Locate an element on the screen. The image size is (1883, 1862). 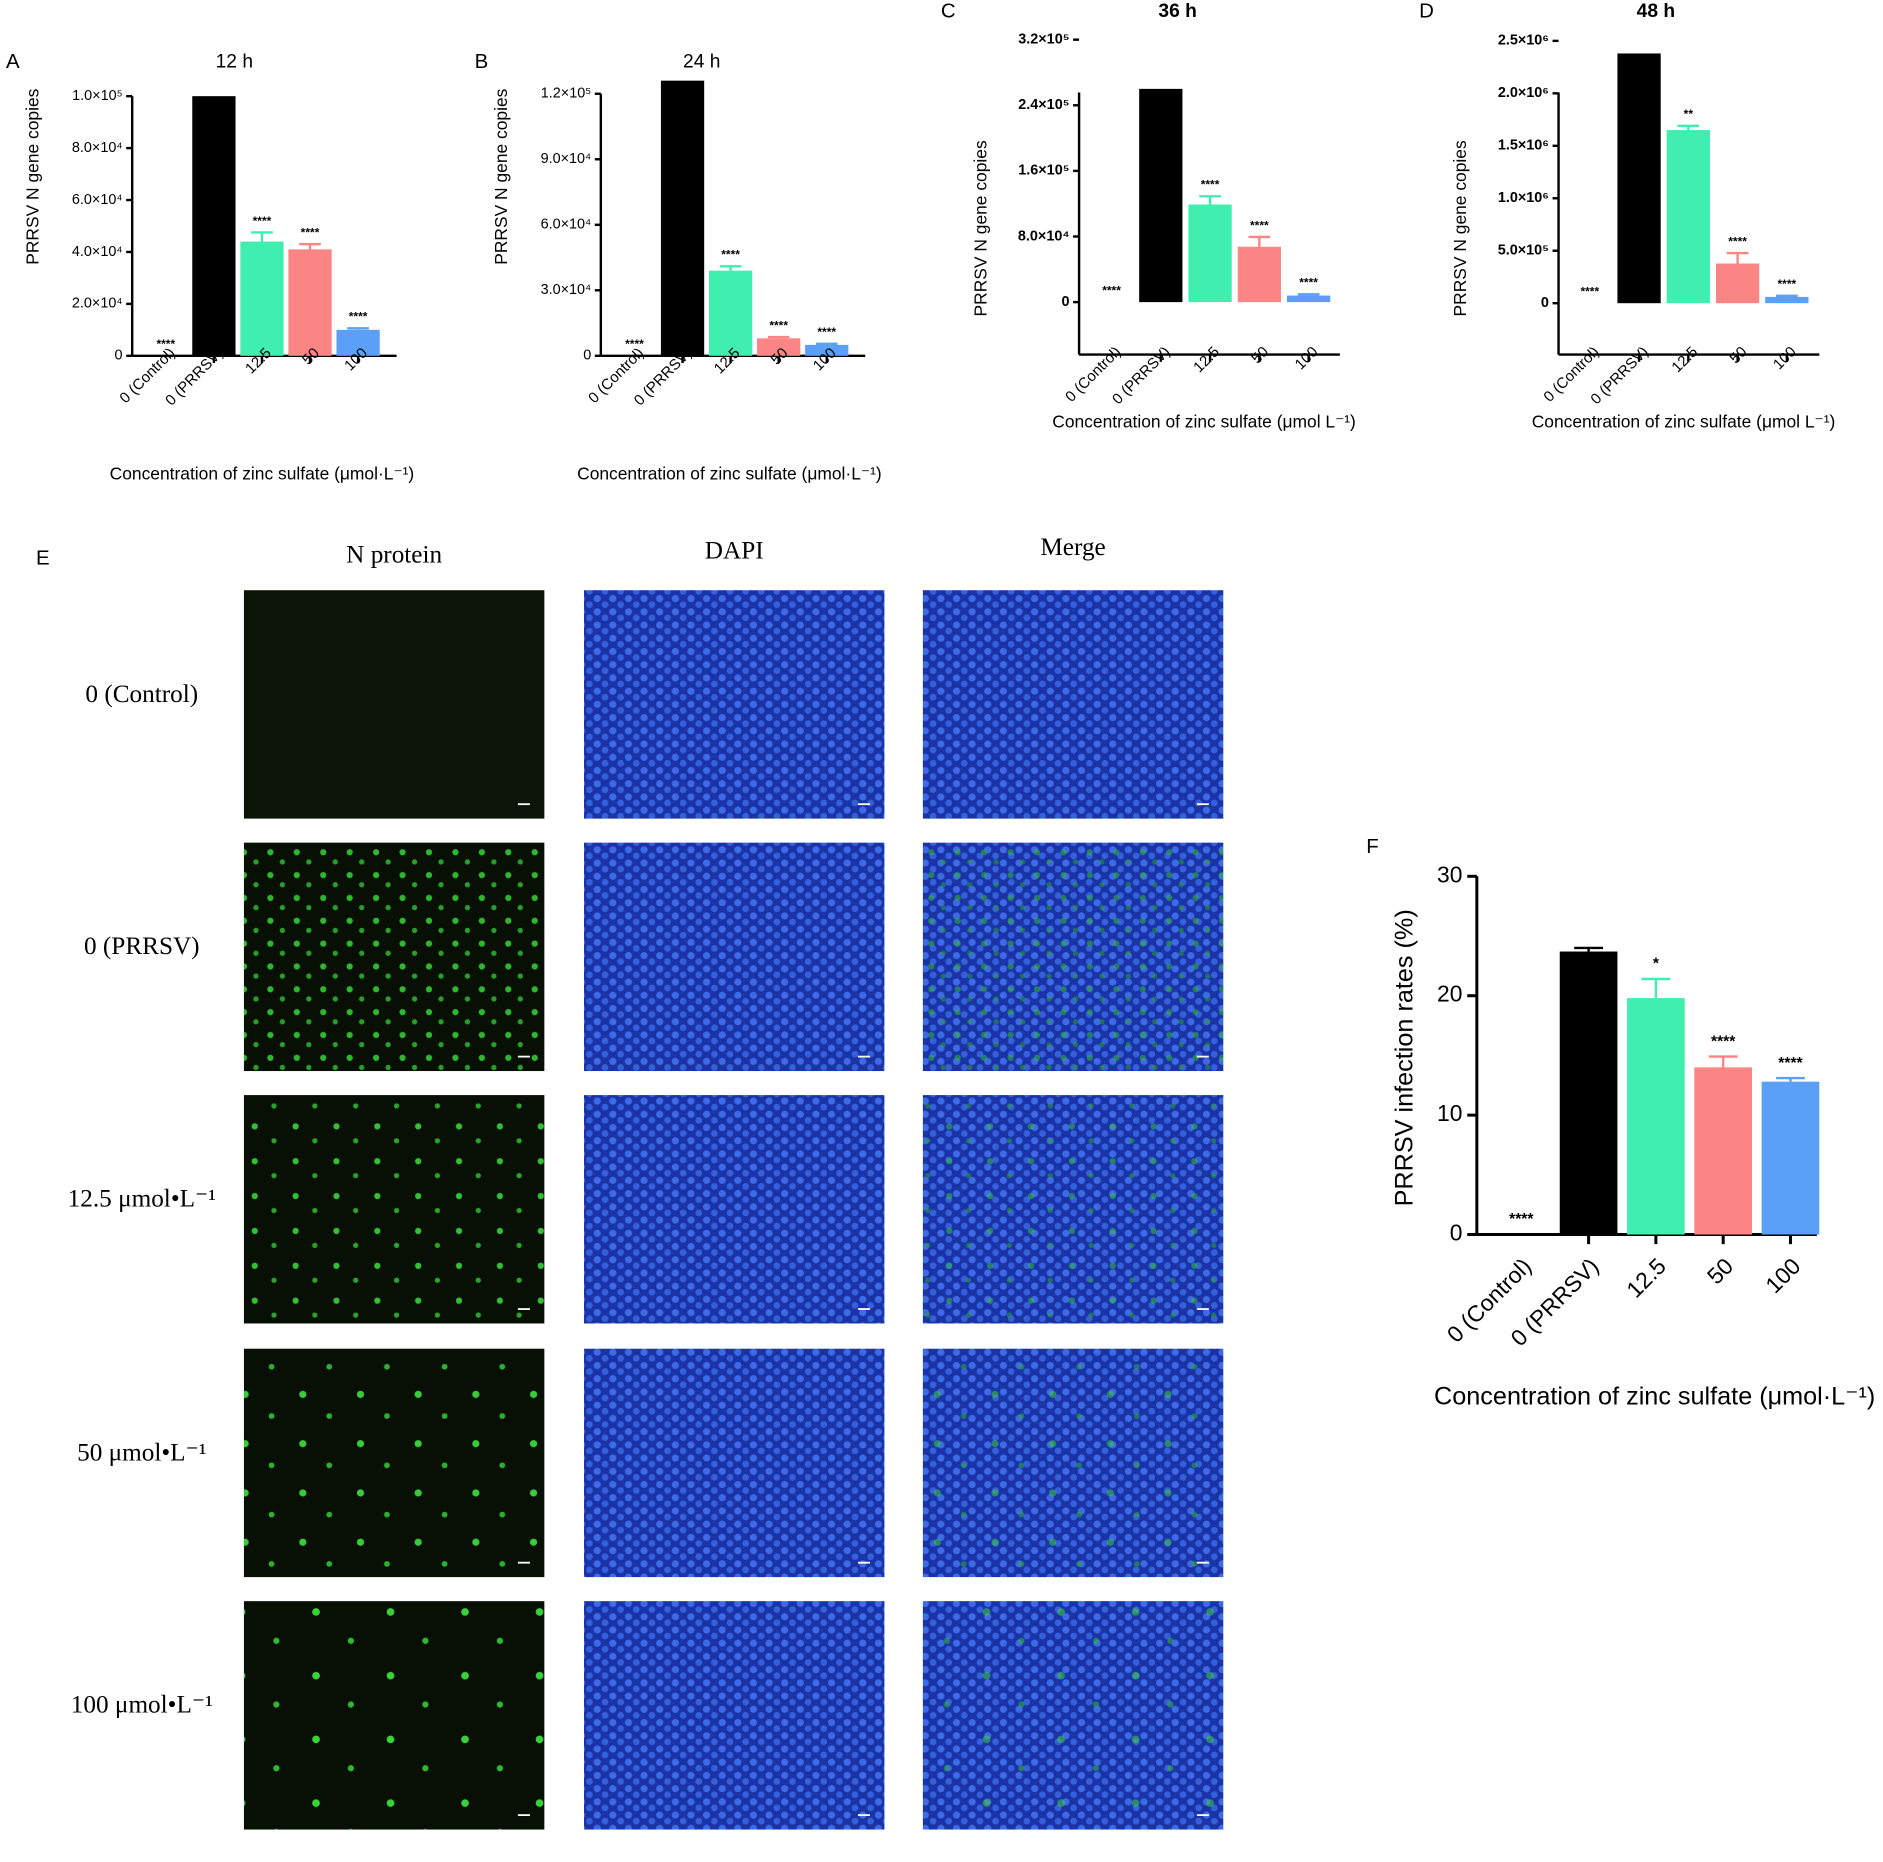
chart-title: 12 h is located at coordinates (234, 62).